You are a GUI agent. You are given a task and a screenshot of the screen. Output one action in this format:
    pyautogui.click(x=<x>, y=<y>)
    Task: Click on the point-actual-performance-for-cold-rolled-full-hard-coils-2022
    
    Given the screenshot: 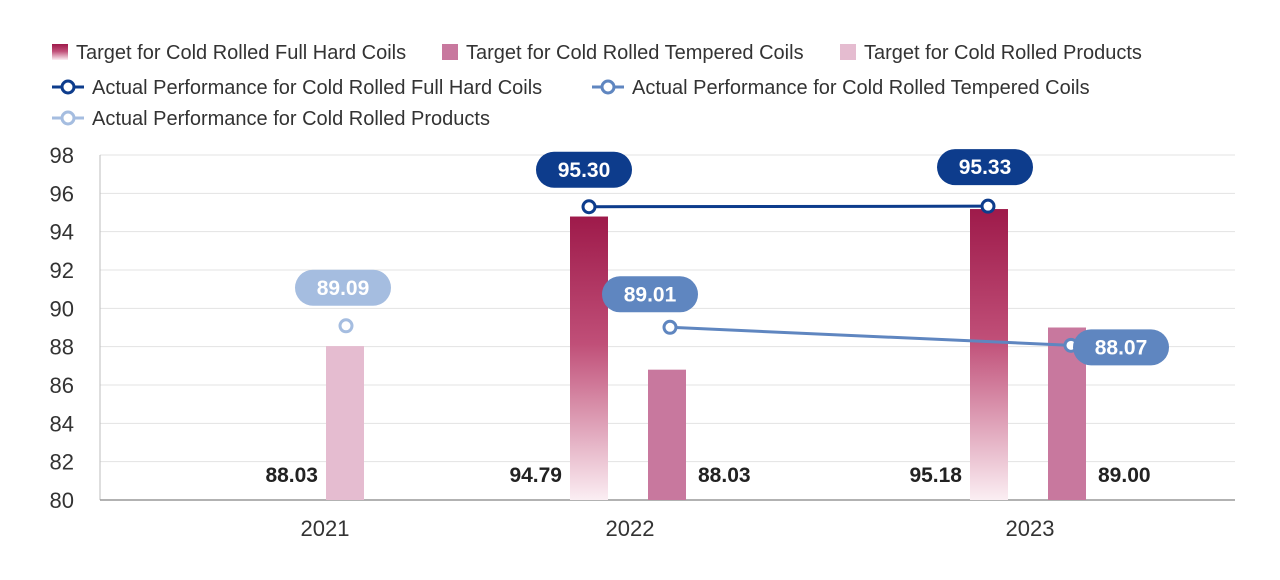 What is the action you would take?
    pyautogui.click(x=589, y=207)
    